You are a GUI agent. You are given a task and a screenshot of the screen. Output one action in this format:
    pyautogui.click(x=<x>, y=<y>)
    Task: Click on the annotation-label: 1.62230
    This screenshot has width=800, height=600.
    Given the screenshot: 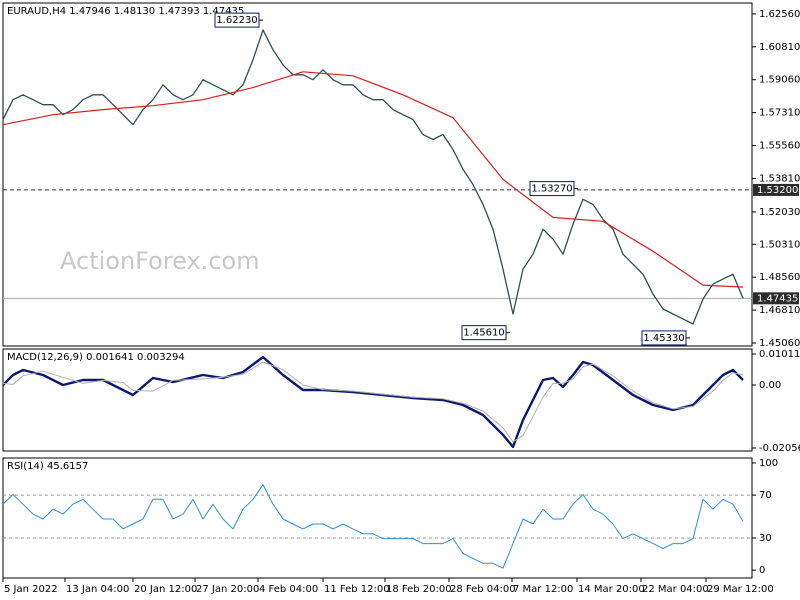 What is the action you would take?
    pyautogui.click(x=236, y=20)
    